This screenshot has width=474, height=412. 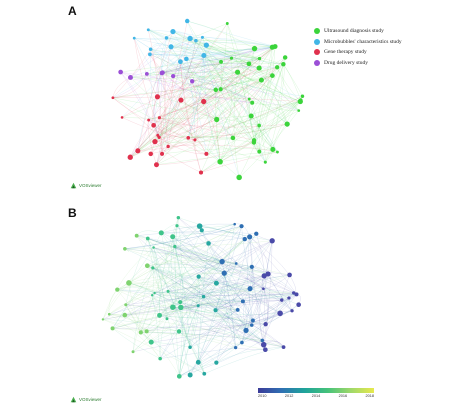 What do you see at coordinates (317, 62) in the screenshot?
I see `legend-dot-purple` at bounding box center [317, 62].